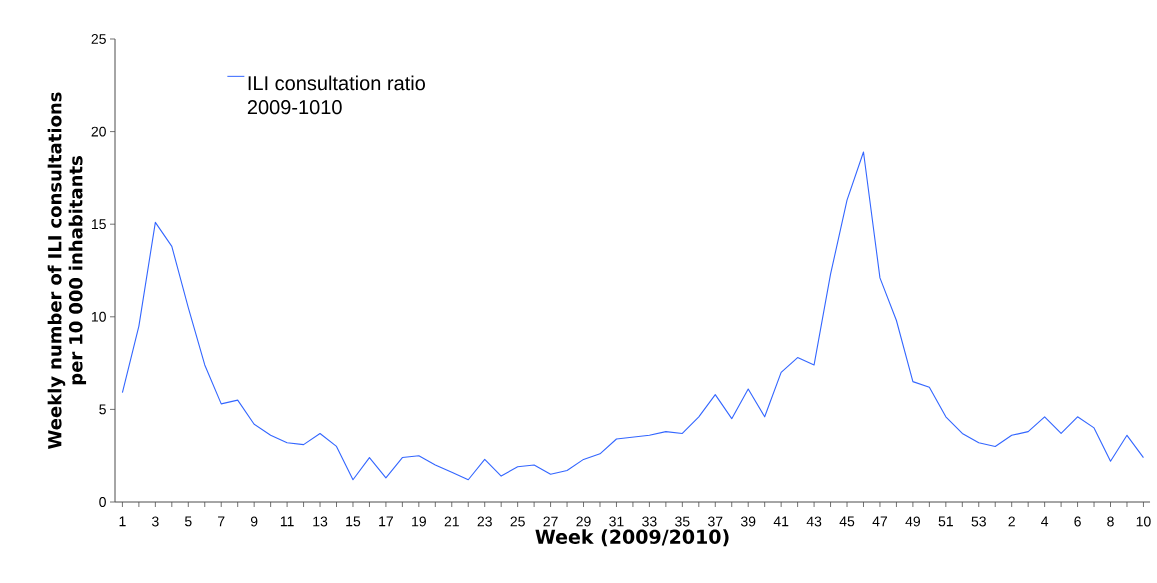 The height and width of the screenshot is (583, 1157). What do you see at coordinates (913, 521) in the screenshot?
I see `x-tick-label: 49` at bounding box center [913, 521].